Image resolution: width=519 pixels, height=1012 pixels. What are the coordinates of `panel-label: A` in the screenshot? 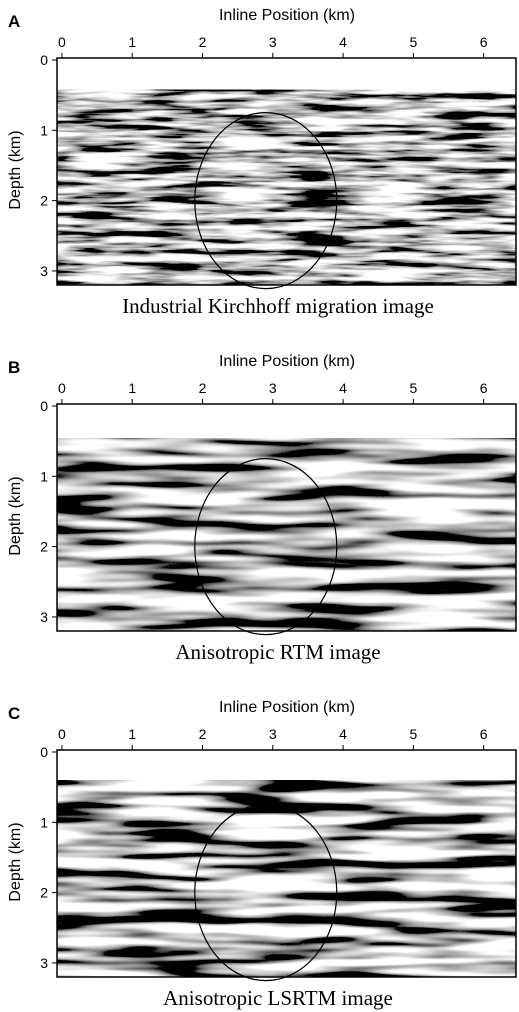 It's located at (14, 21).